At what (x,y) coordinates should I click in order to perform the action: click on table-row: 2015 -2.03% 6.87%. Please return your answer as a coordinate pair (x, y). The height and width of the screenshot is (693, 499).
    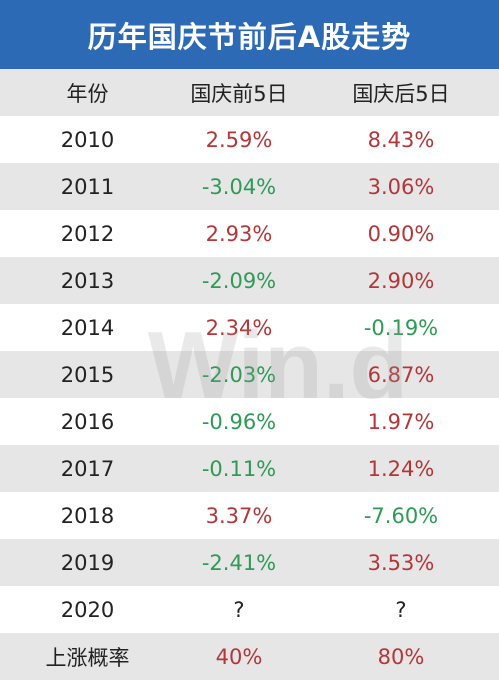
    Looking at the image, I should click on (249, 374).